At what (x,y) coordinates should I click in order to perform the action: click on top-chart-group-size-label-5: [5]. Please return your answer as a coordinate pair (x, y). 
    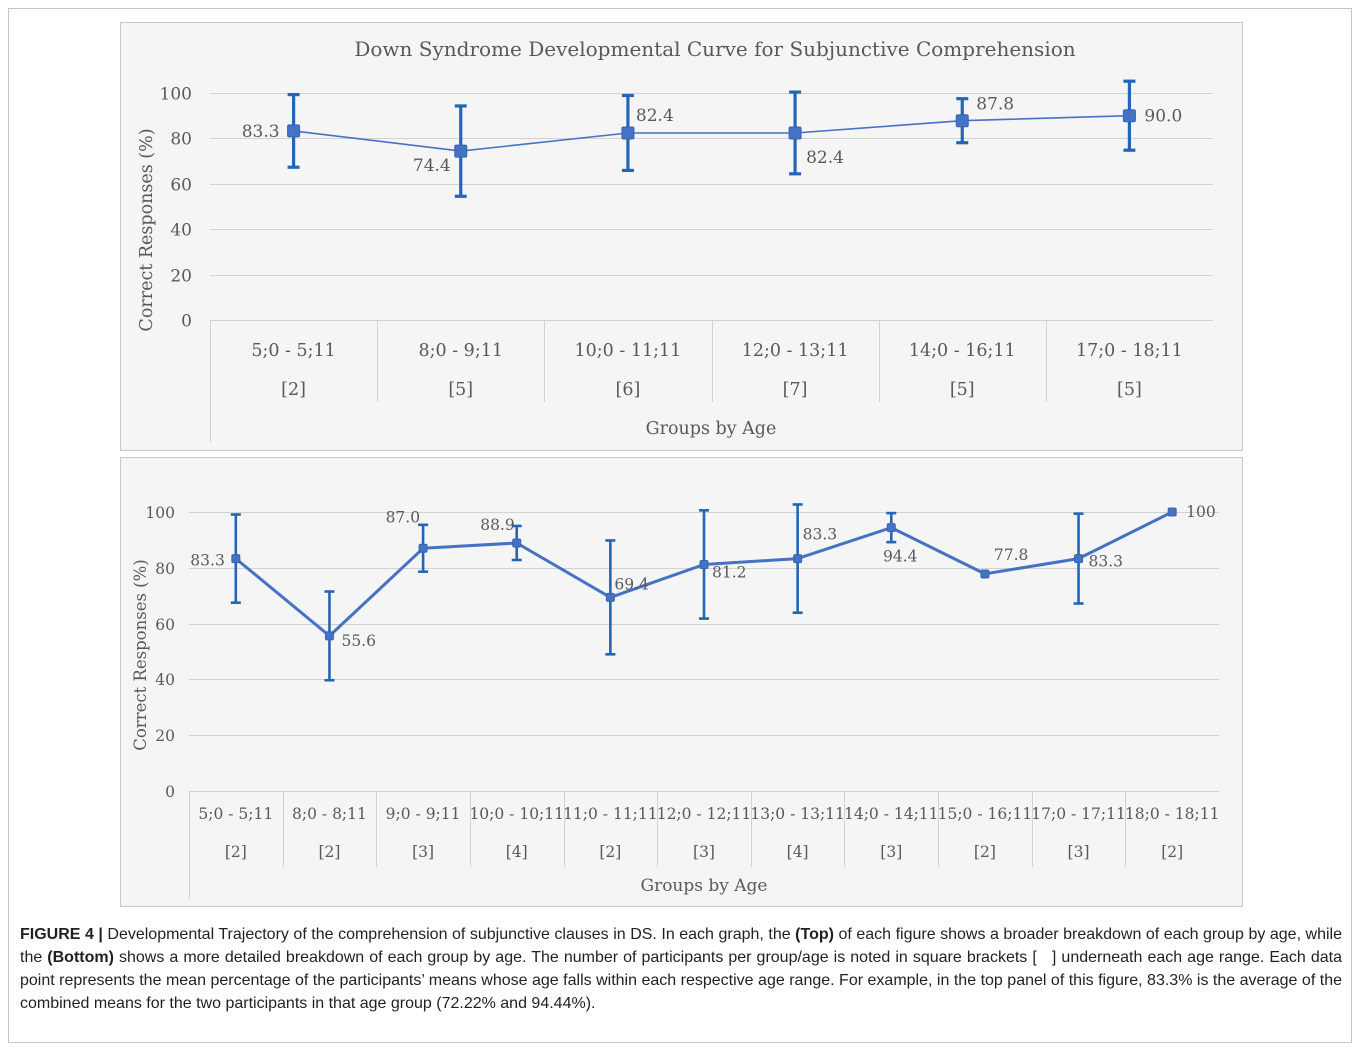
    Looking at the image, I should click on (962, 390).